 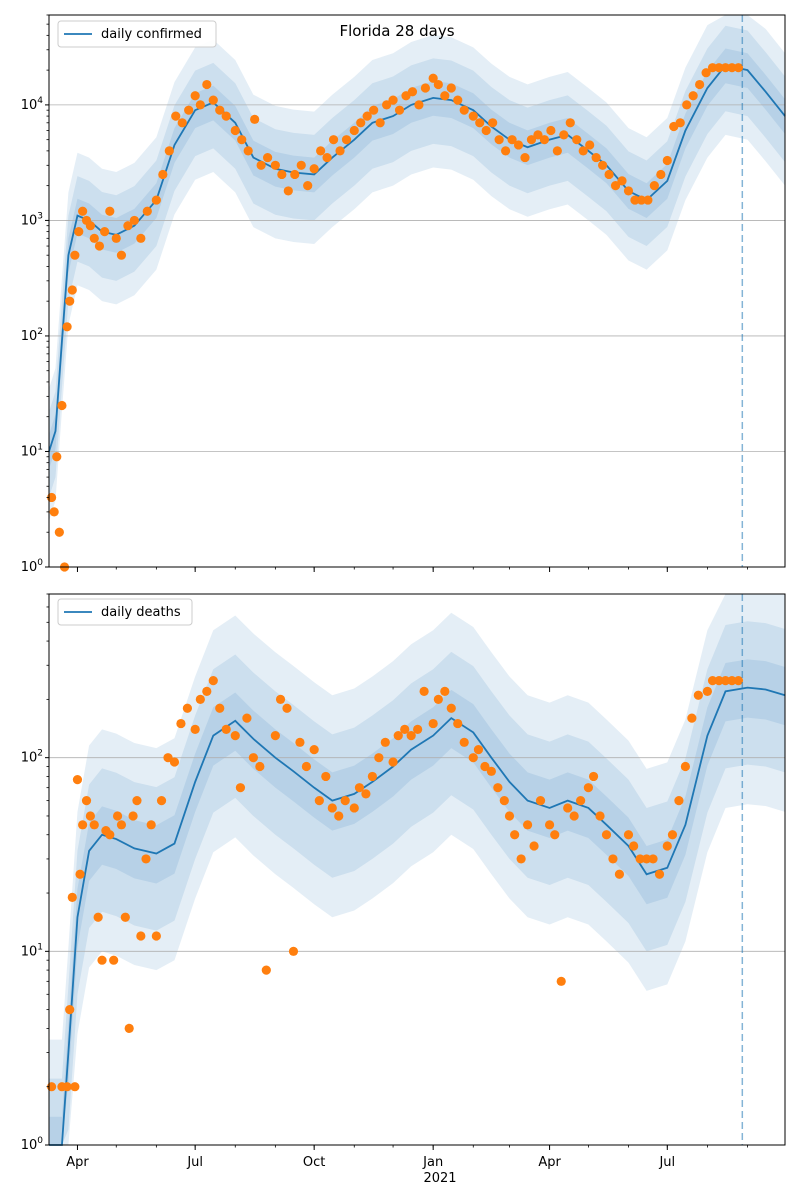 What do you see at coordinates (32, 566) in the screenshot?
I see `y-tick-label: 100` at bounding box center [32, 566].